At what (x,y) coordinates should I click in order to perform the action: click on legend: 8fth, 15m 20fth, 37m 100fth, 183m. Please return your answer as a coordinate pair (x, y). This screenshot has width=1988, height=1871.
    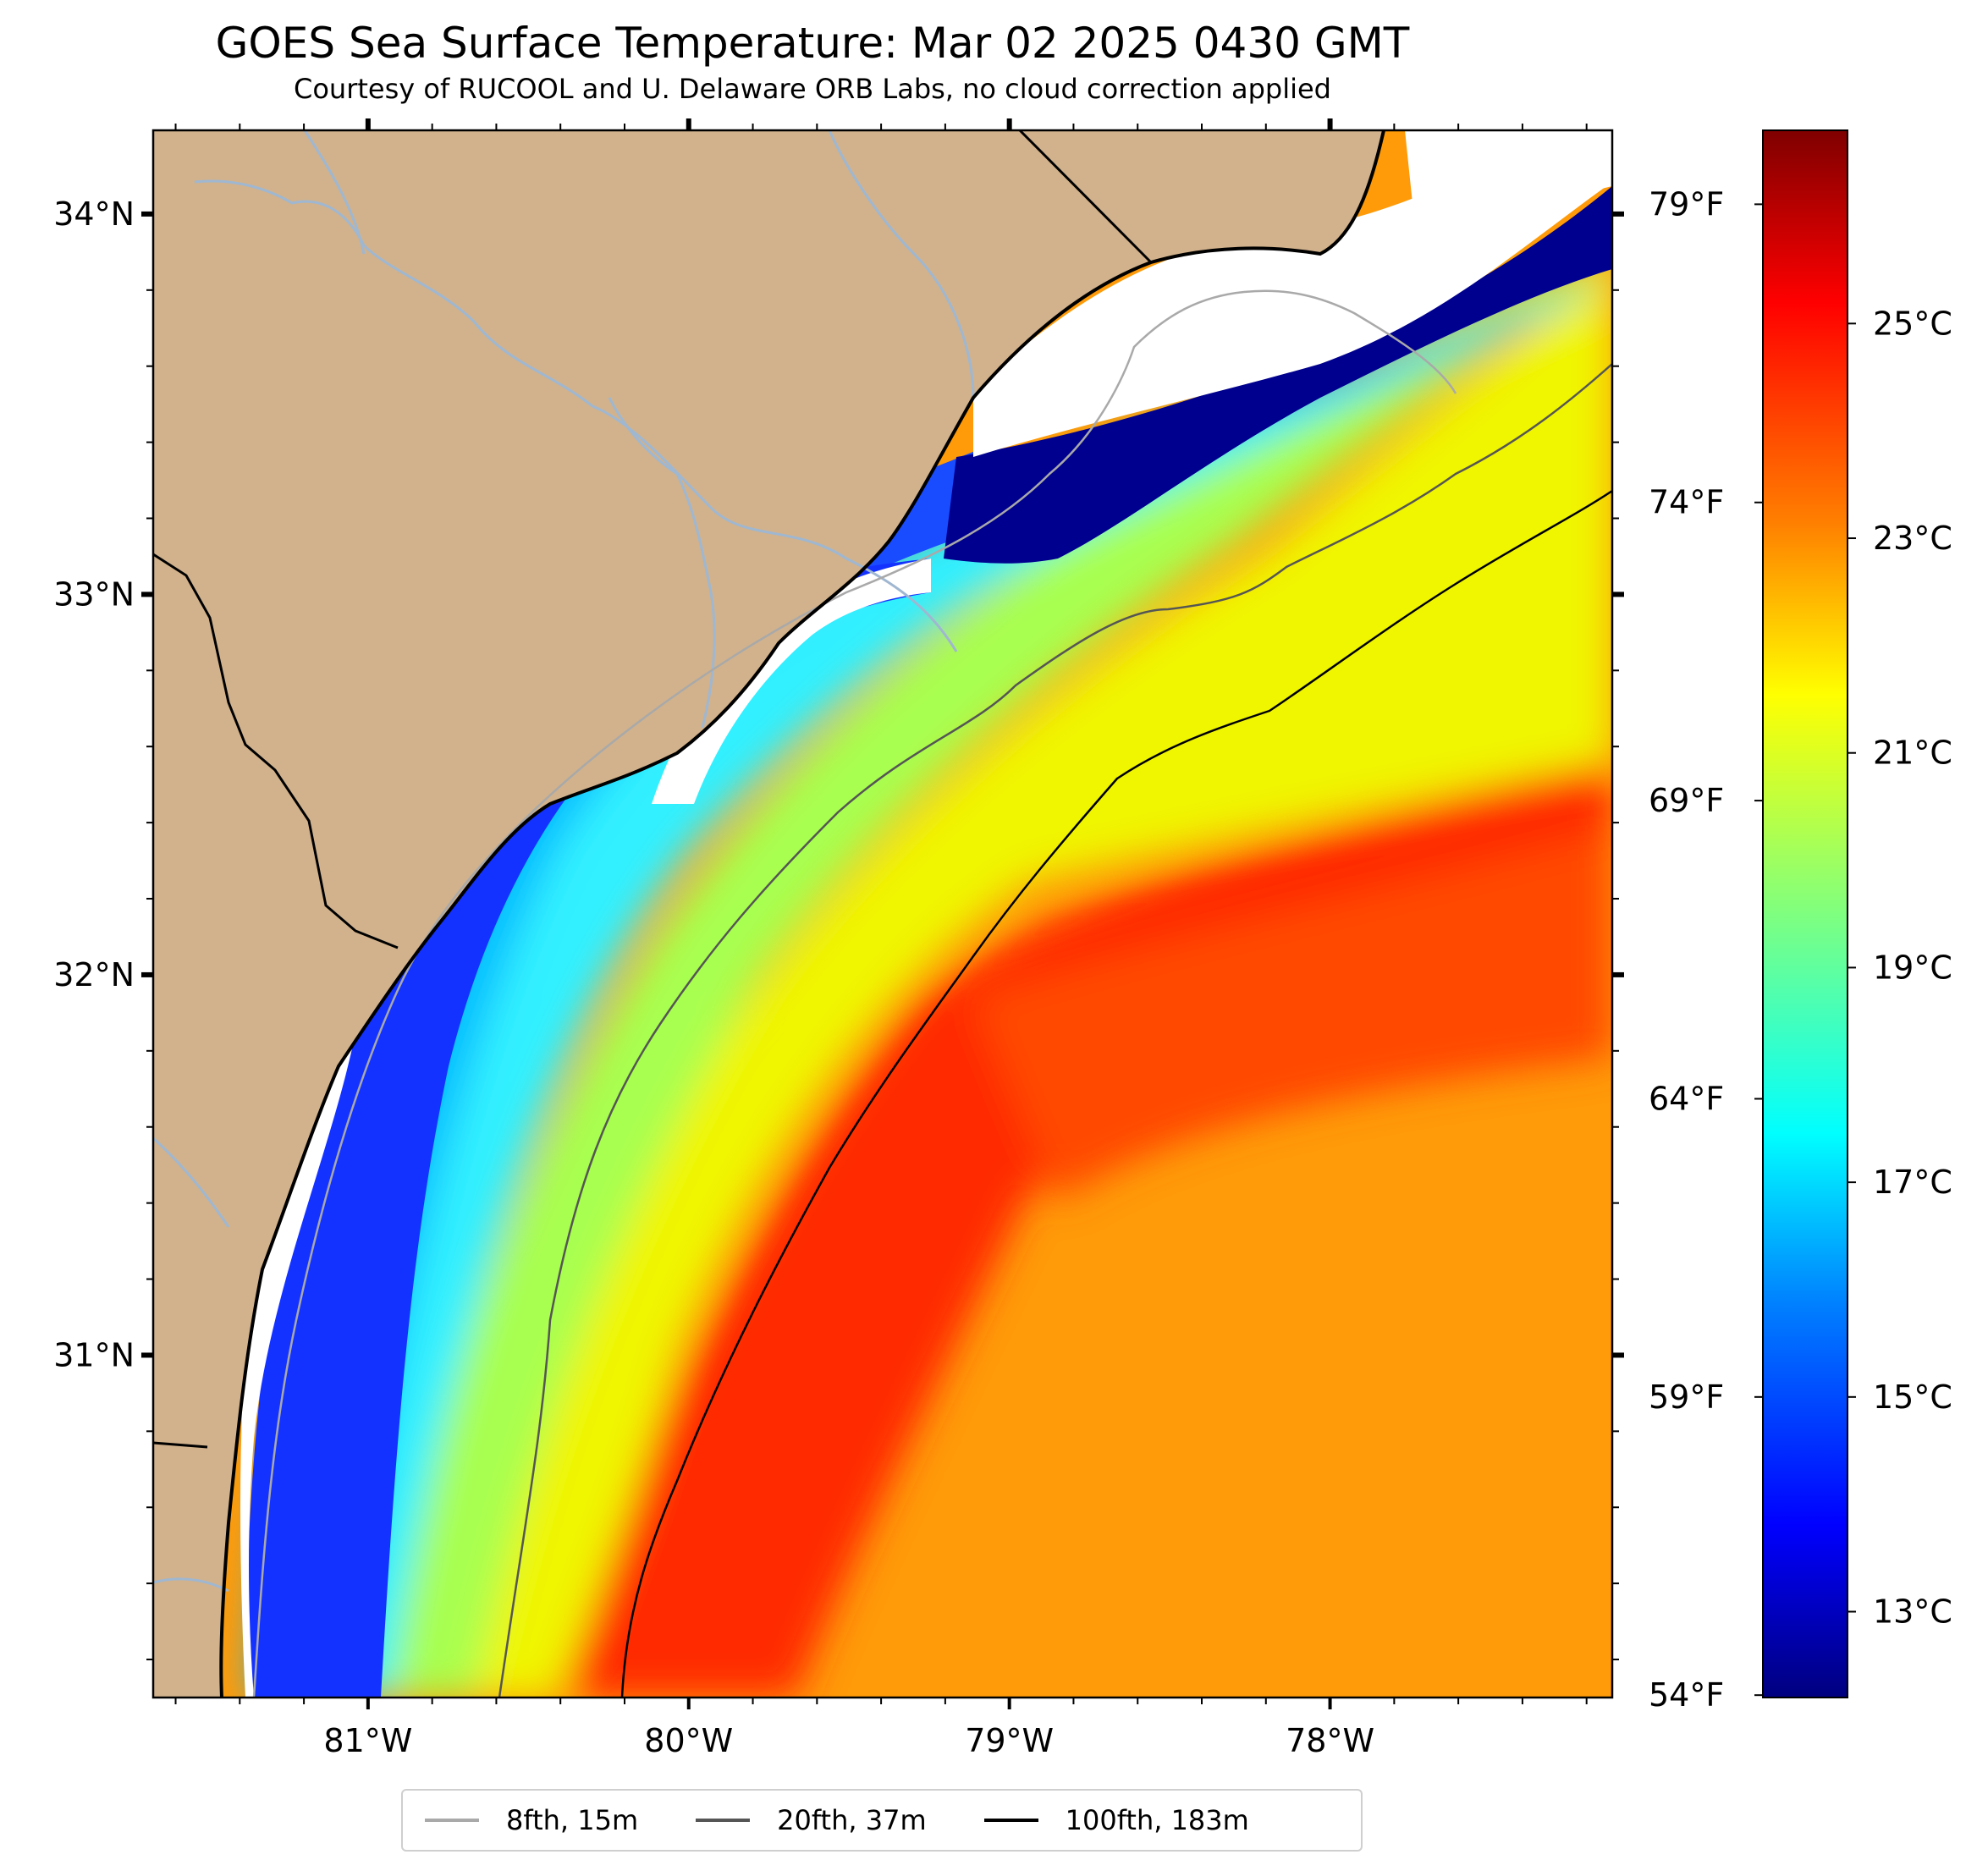
    Looking at the image, I should click on (882, 1821).